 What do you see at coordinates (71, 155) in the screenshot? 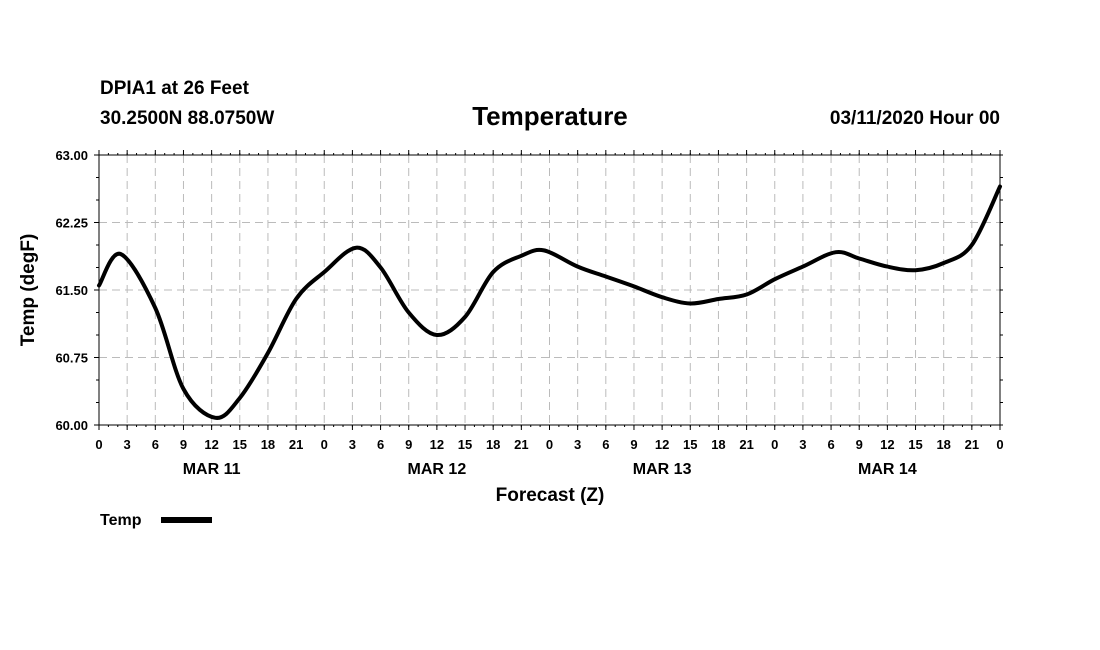
I see `y-tick-label: 63.00` at bounding box center [71, 155].